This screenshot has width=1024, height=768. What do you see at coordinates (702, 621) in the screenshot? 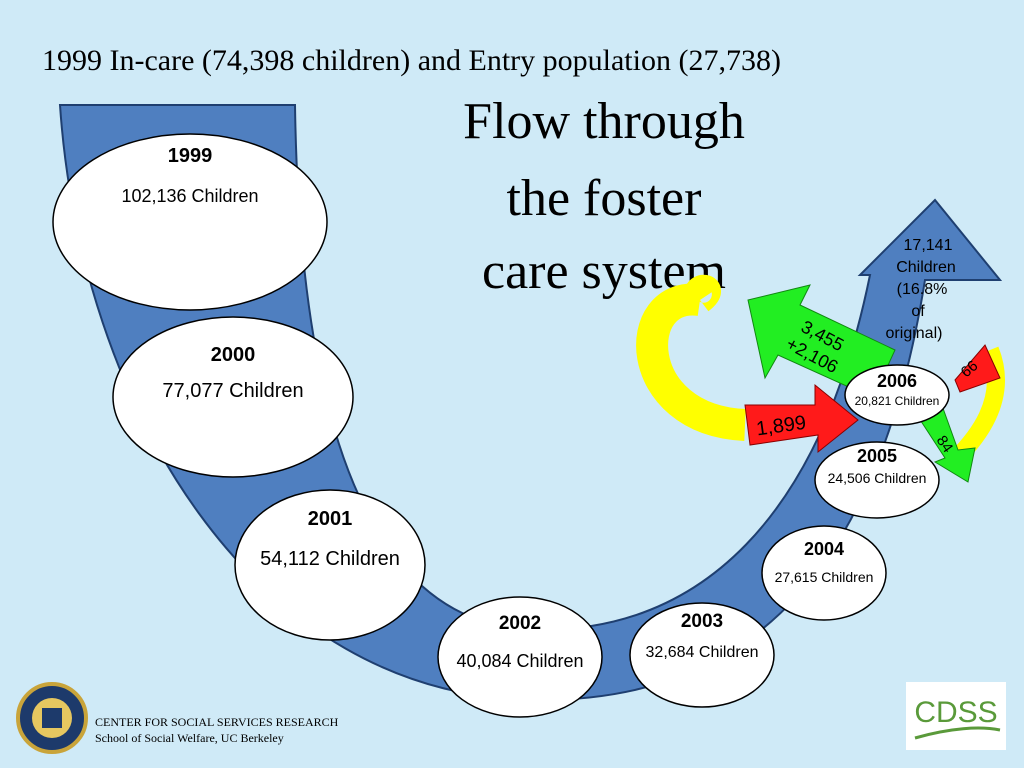
I see `node-year: 2003` at bounding box center [702, 621].